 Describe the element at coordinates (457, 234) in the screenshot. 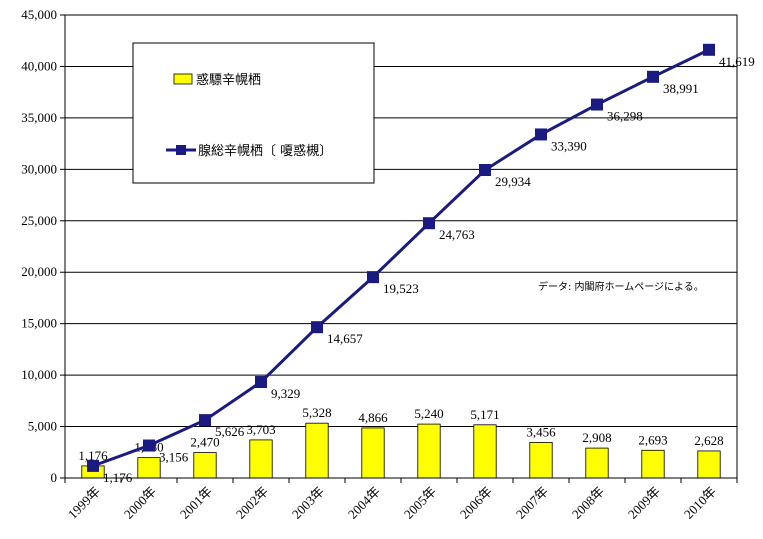

I see `line-value-label: 24,763` at that location.